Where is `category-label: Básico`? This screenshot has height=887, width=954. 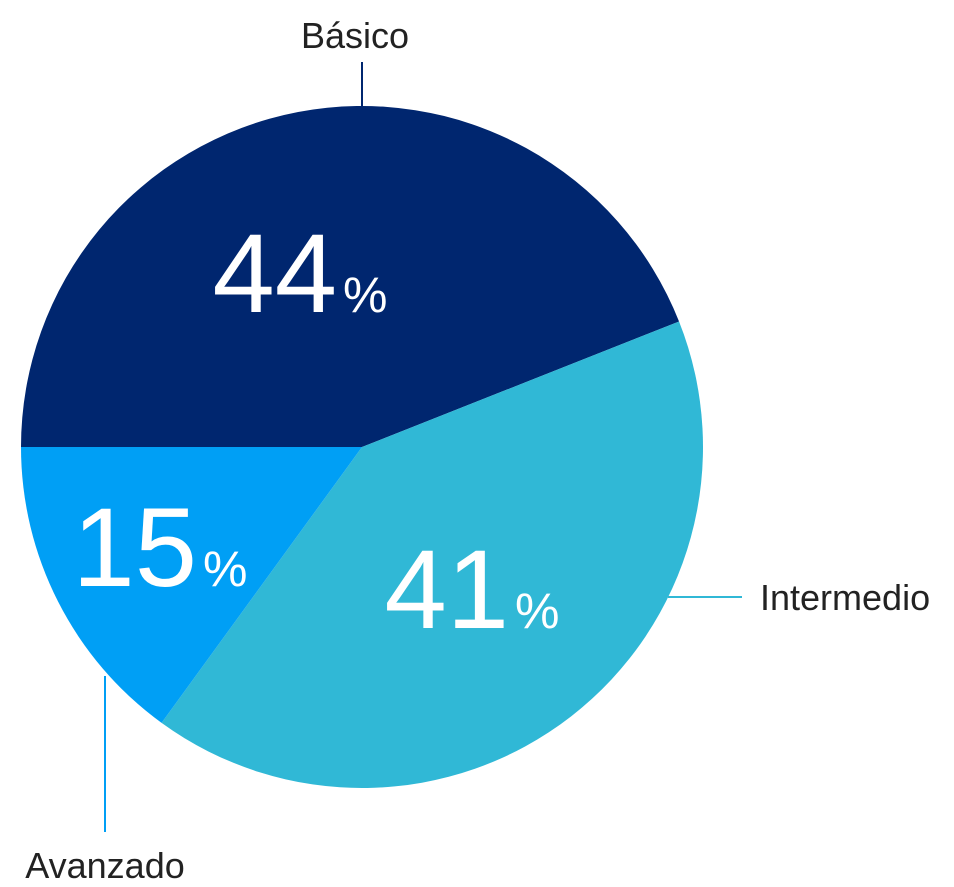 category-label: Básico is located at coordinates (355, 35).